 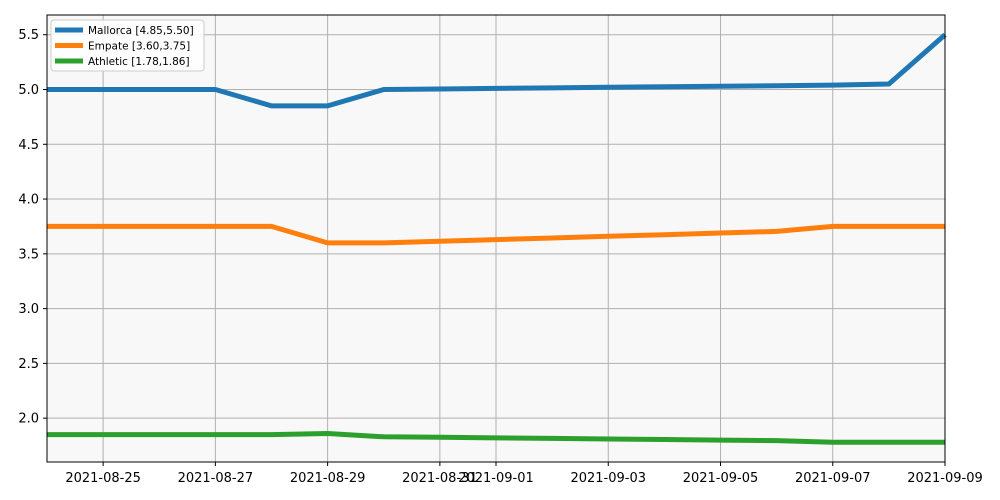 What do you see at coordinates (28, 200) in the screenshot?
I see `y-tick-label: 4.0` at bounding box center [28, 200].